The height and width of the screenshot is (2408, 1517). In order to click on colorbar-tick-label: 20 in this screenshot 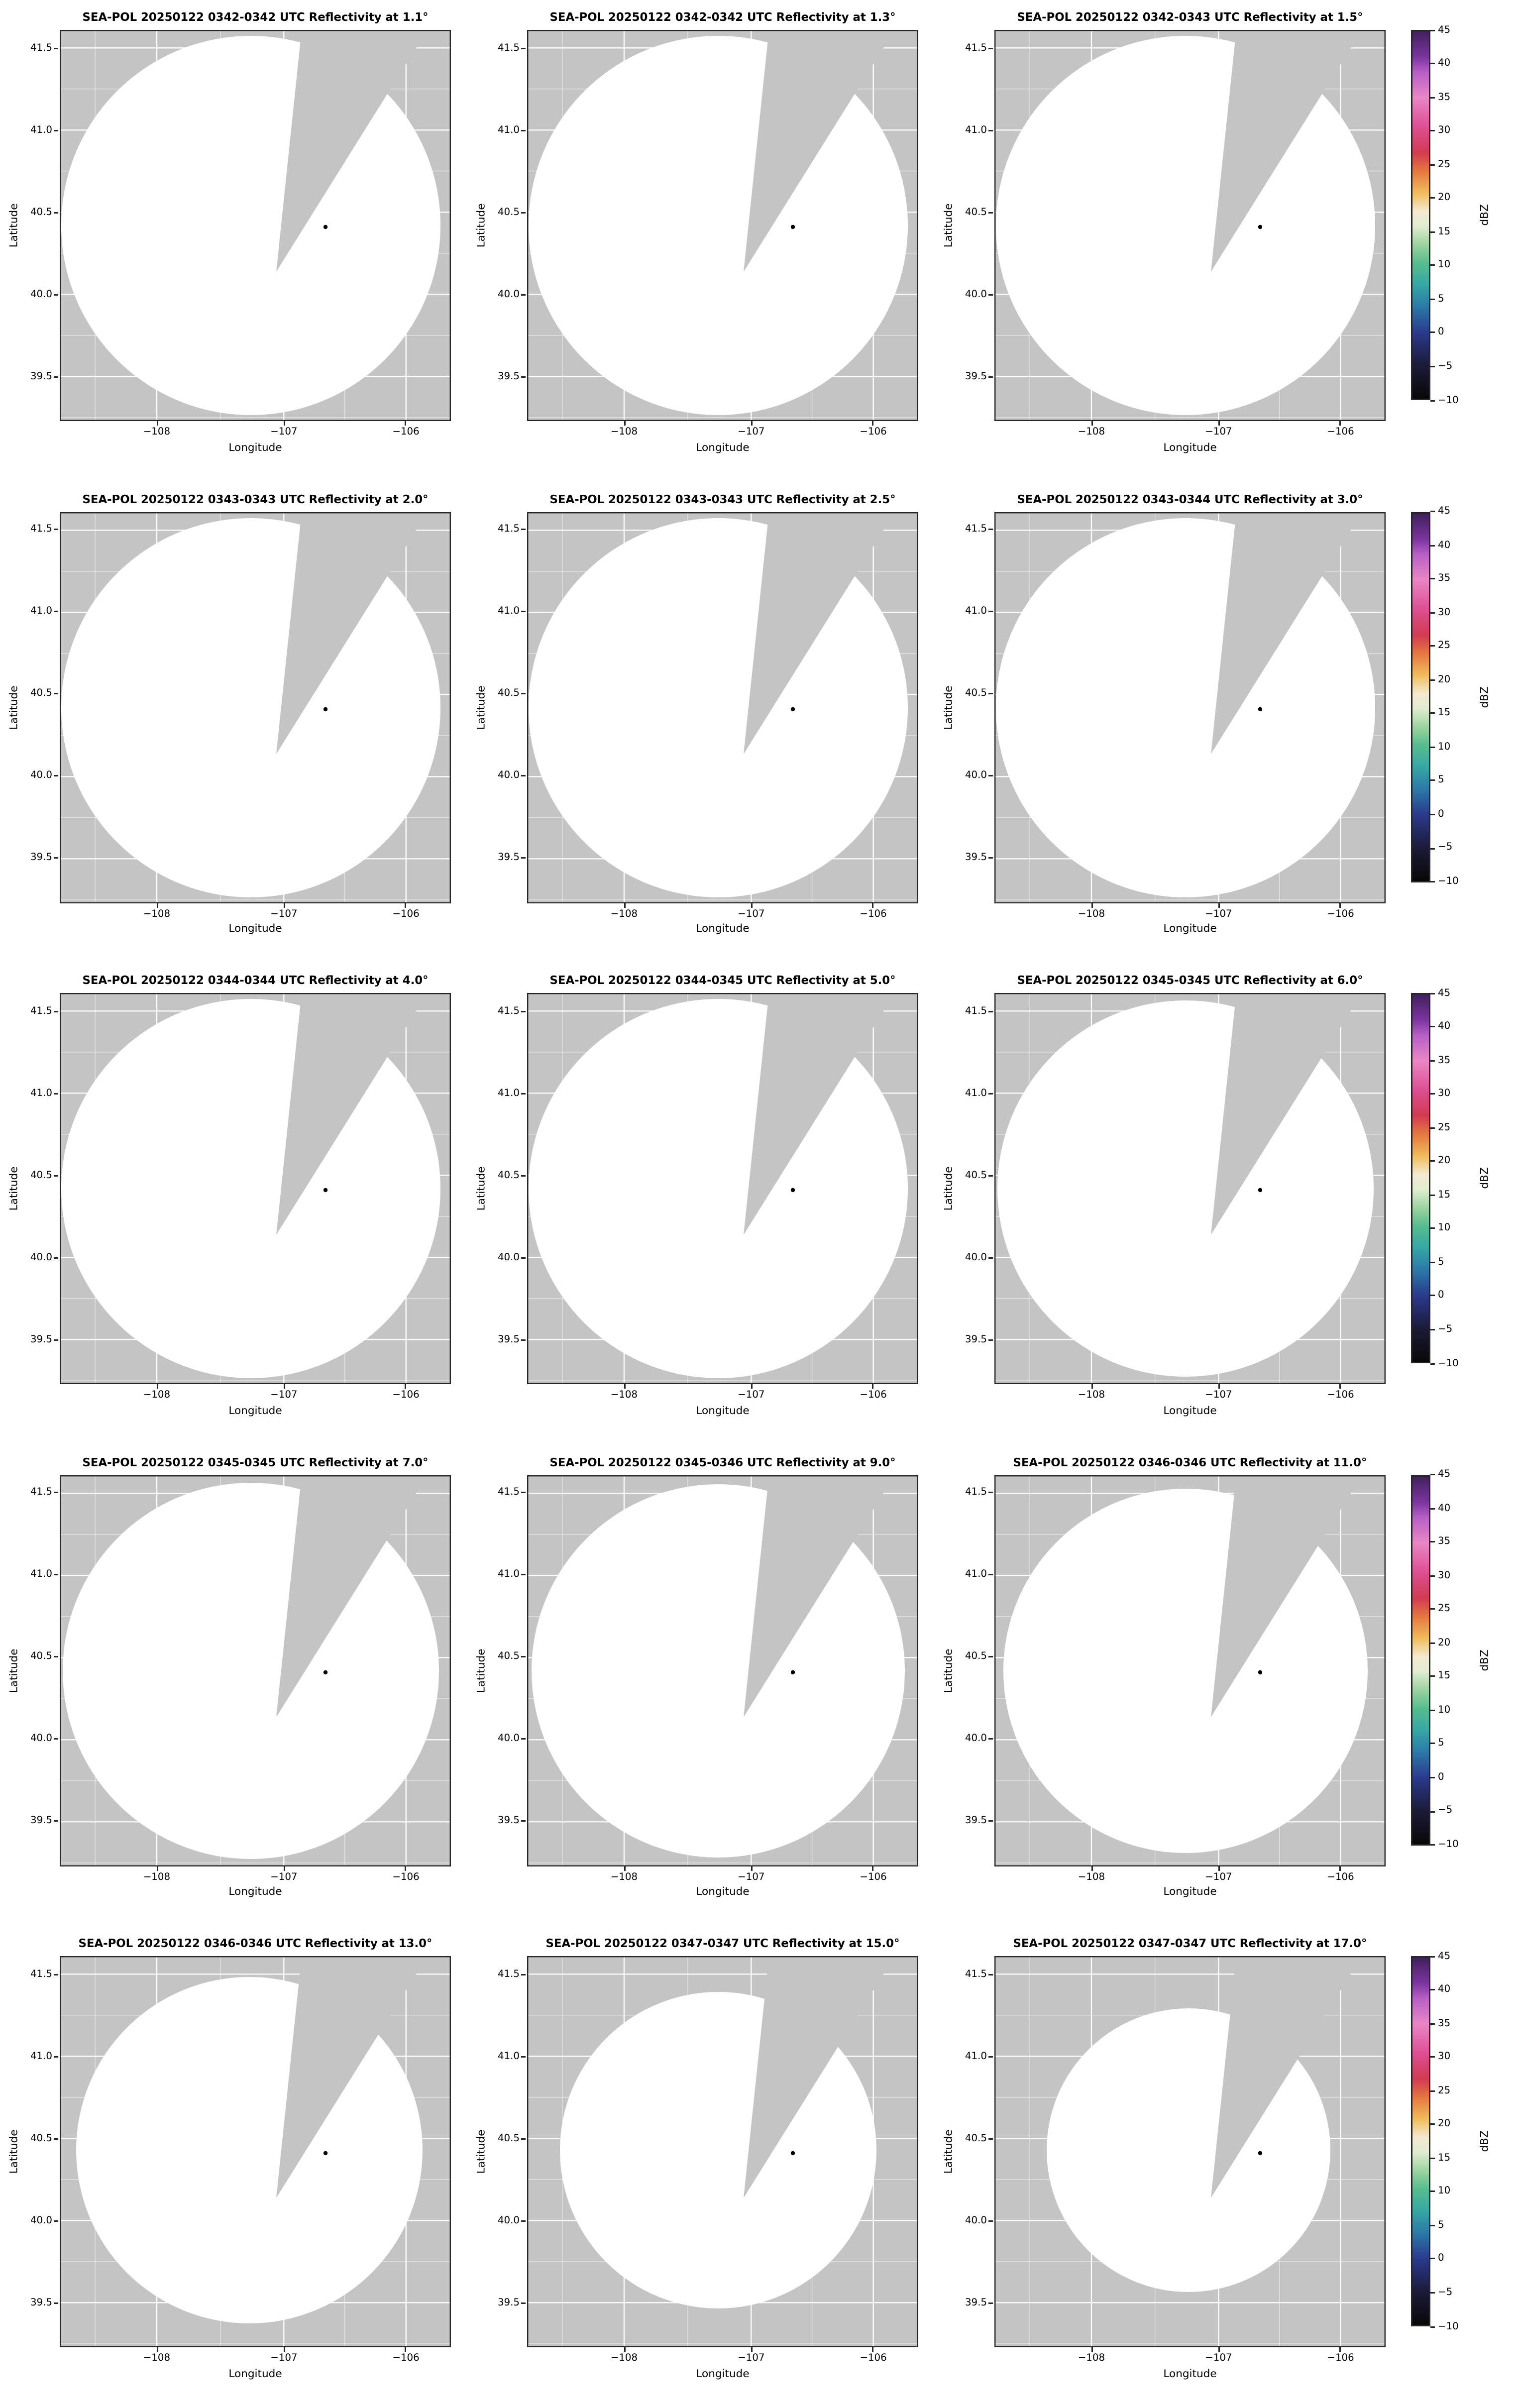, I will do `click(1445, 679)`.